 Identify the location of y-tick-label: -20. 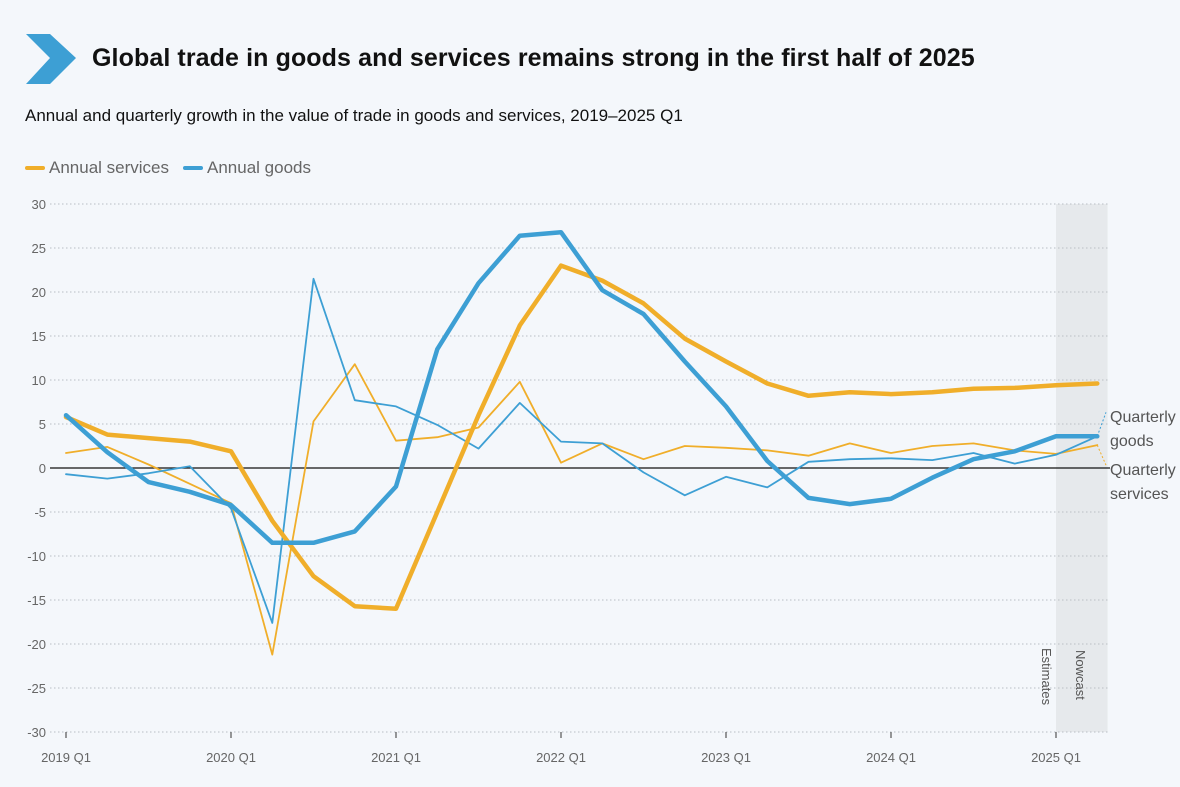
(36, 644).